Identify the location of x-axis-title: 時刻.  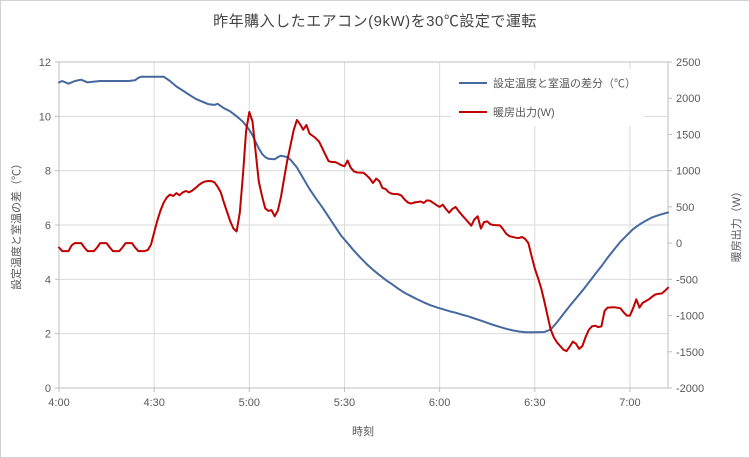
(363, 432).